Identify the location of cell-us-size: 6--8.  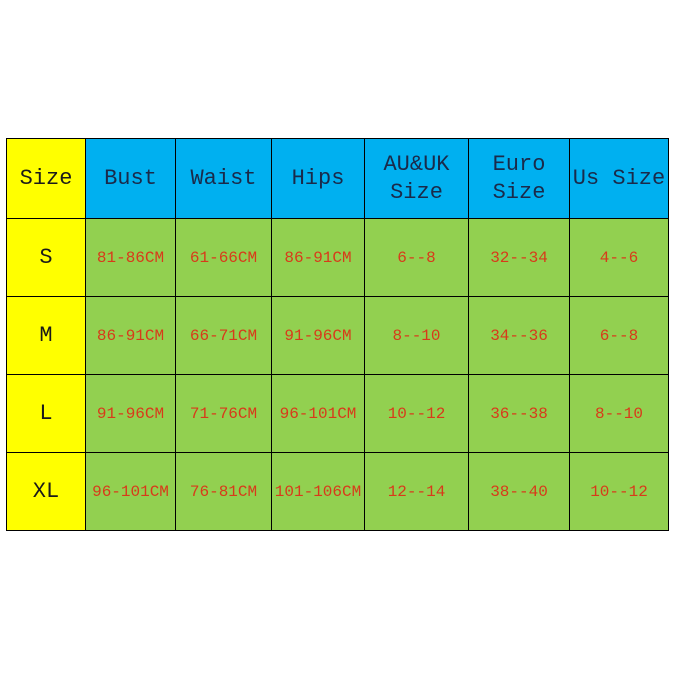
(619, 335).